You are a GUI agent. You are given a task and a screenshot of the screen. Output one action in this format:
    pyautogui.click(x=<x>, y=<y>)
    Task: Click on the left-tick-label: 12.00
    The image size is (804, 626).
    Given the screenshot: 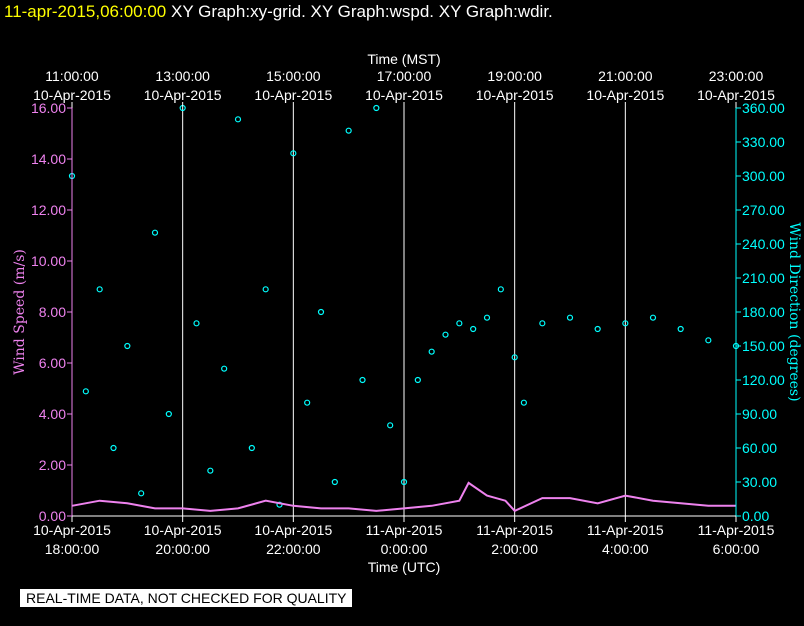 What is the action you would take?
    pyautogui.click(x=48, y=210)
    